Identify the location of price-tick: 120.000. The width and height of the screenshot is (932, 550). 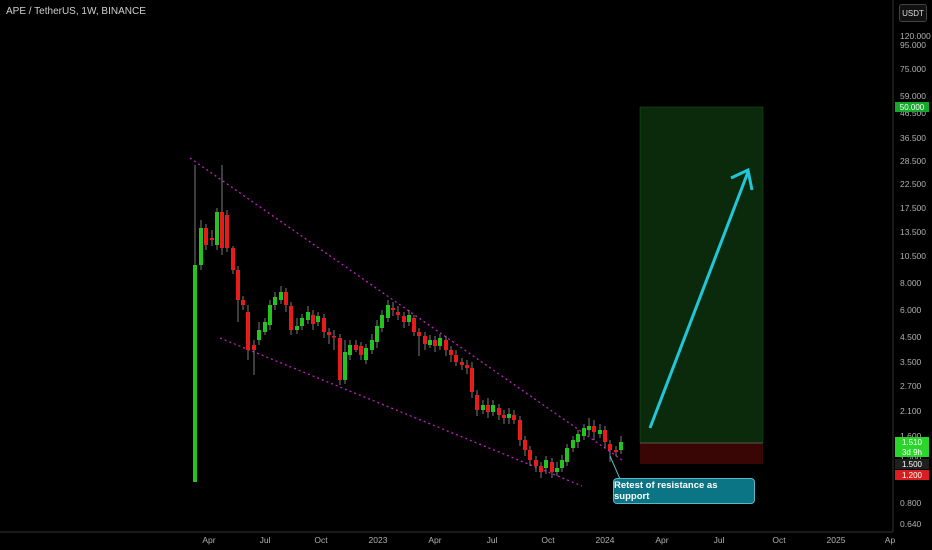
(915, 36).